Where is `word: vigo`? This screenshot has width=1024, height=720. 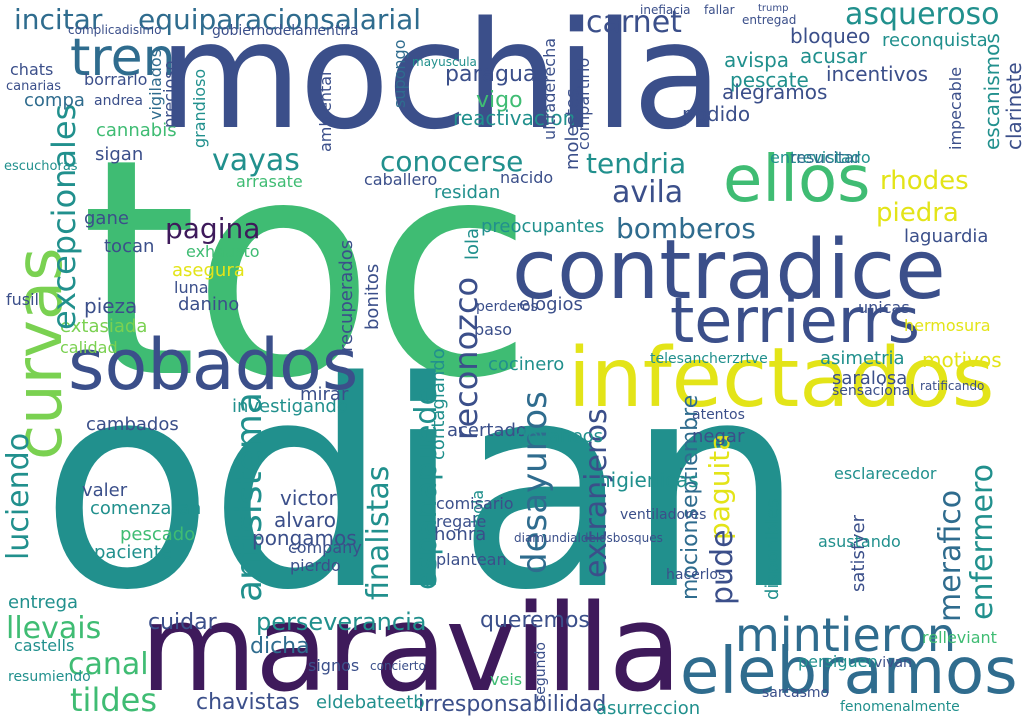 word: vigo is located at coordinates (499, 100).